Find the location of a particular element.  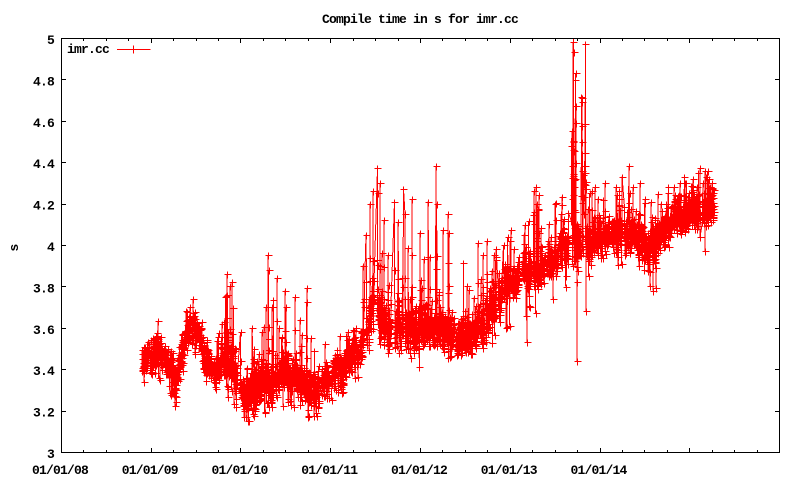

svg-text: Compile time in s for imr.cc is located at coordinates (420, 19).